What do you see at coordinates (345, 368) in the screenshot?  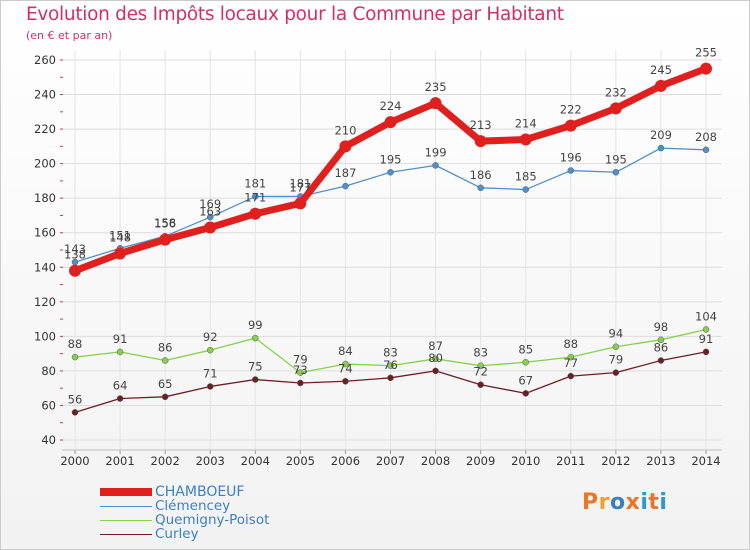 I see `curley-data-label: 74` at bounding box center [345, 368].